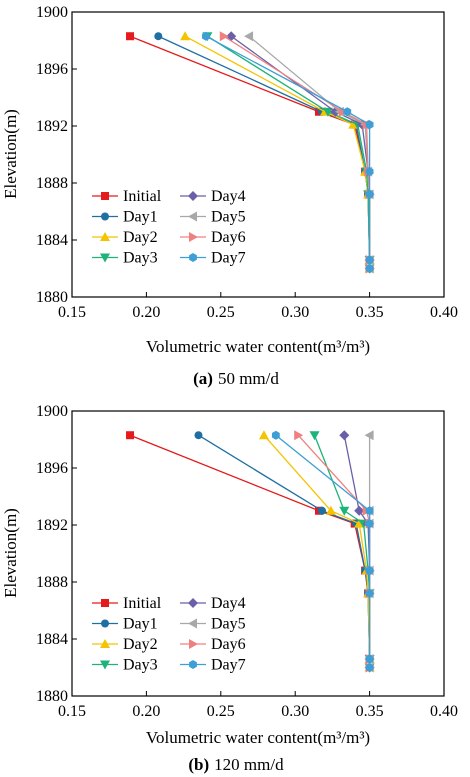 This screenshot has height=777, width=470. Describe the element at coordinates (198, 764) in the screenshot. I see `panel-b-caption-label: (b)` at that location.